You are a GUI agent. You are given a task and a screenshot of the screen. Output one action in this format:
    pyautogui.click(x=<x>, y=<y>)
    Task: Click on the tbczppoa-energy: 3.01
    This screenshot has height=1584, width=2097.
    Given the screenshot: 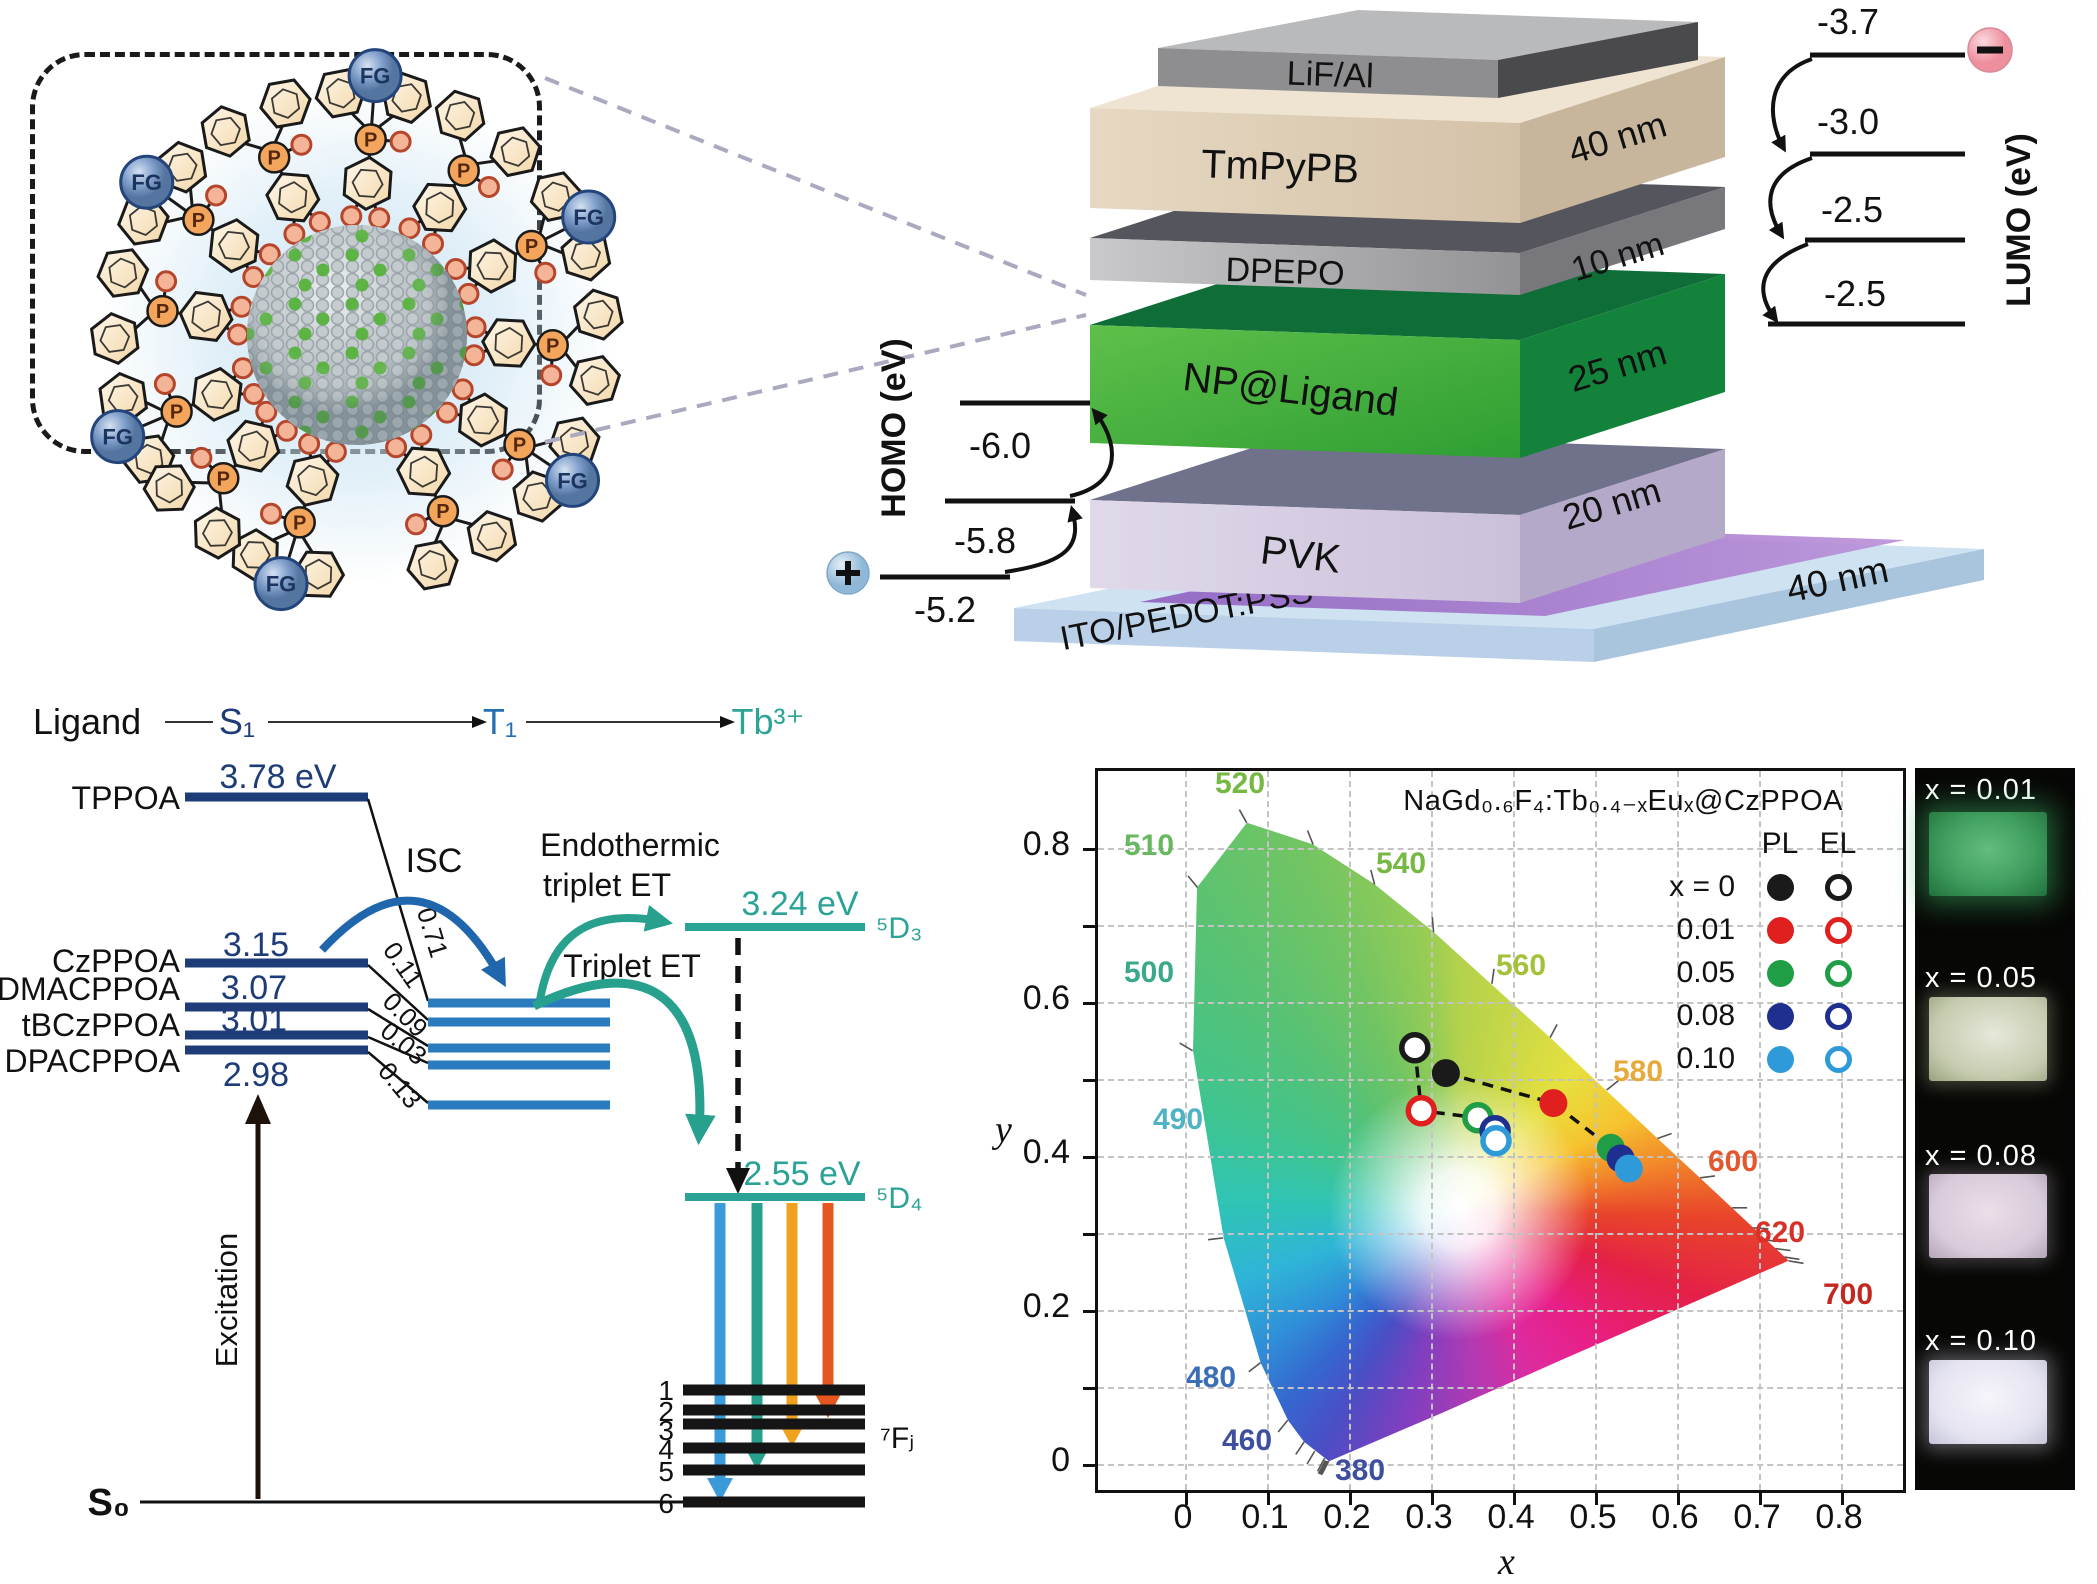 What is the action you would take?
    pyautogui.click(x=254, y=1020)
    